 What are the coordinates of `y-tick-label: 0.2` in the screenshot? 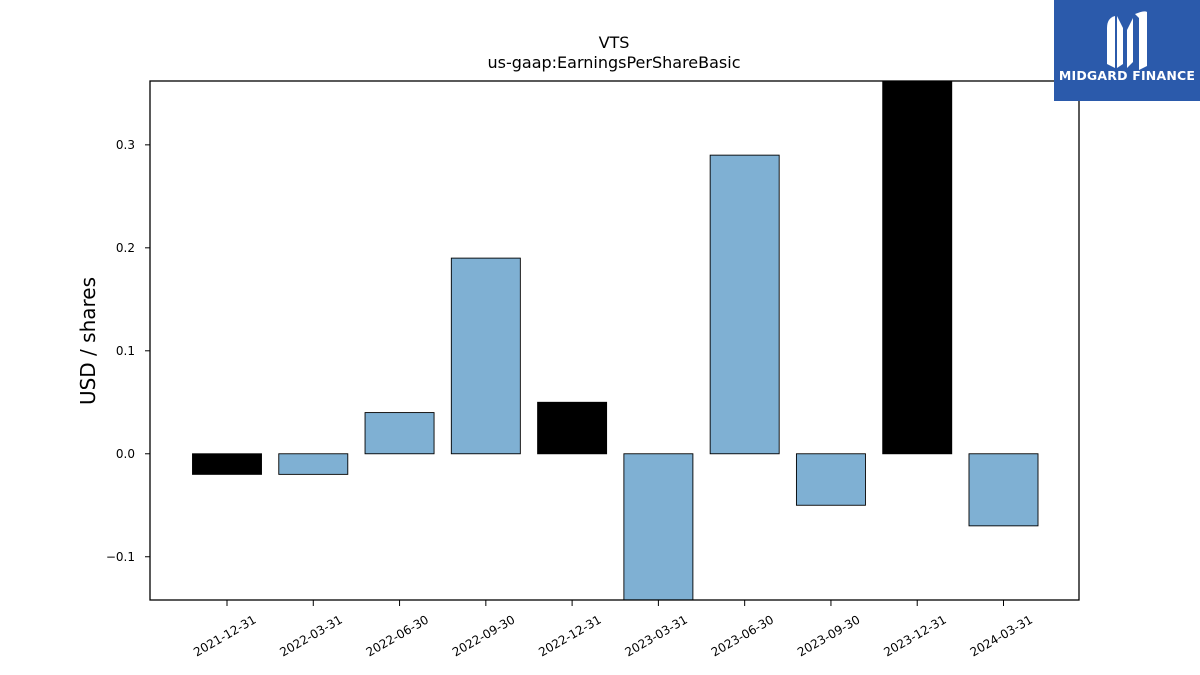 It's located at (125, 248).